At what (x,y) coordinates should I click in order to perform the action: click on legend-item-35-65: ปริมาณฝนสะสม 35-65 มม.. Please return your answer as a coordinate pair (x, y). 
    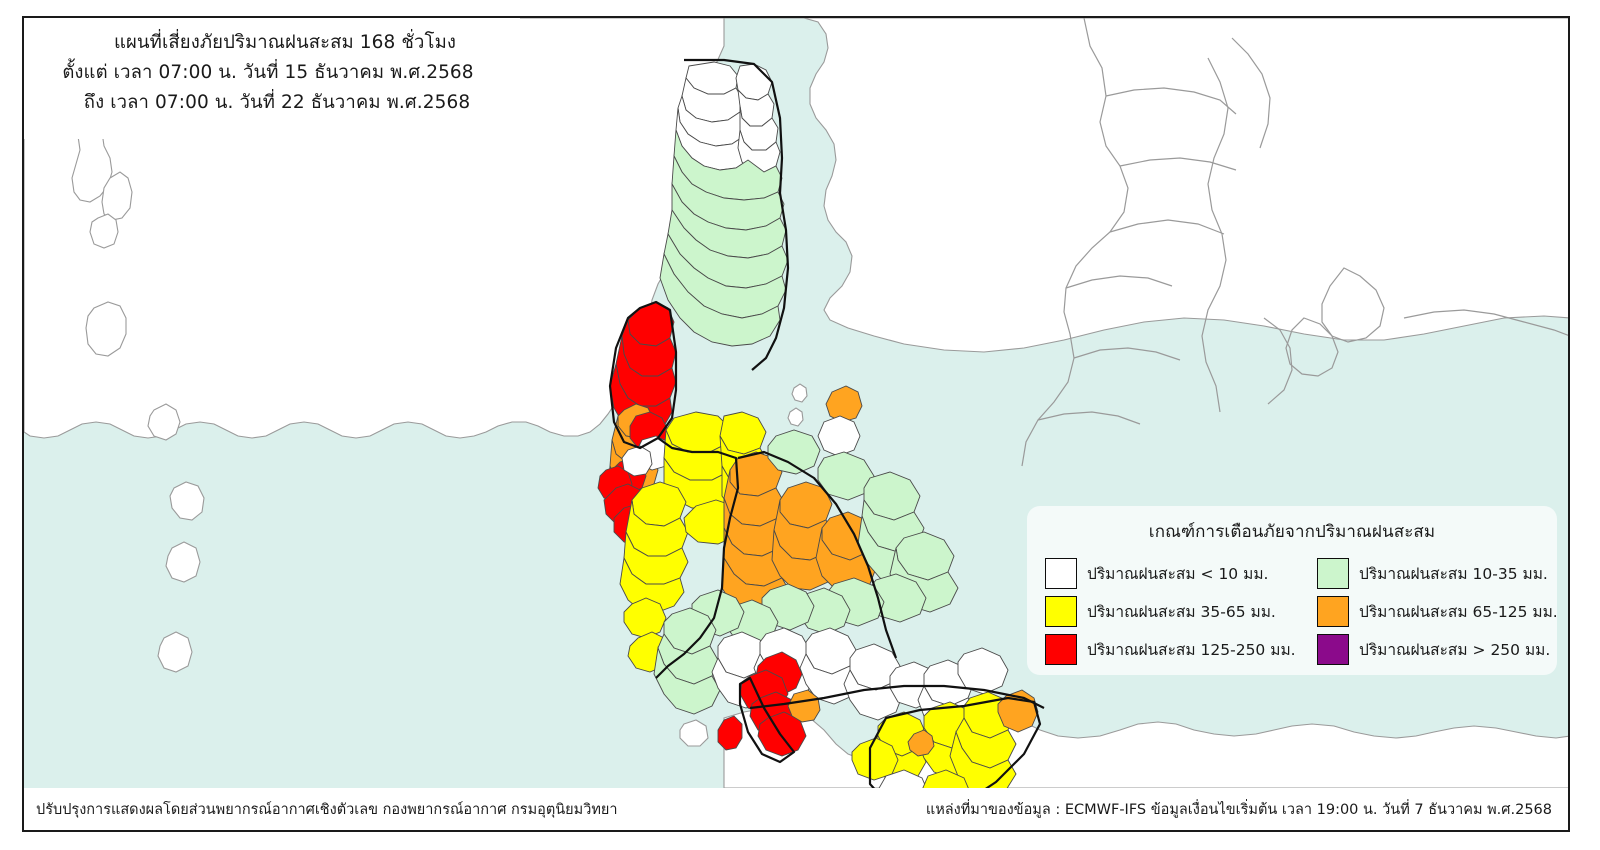
    Looking at the image, I should click on (1181, 611).